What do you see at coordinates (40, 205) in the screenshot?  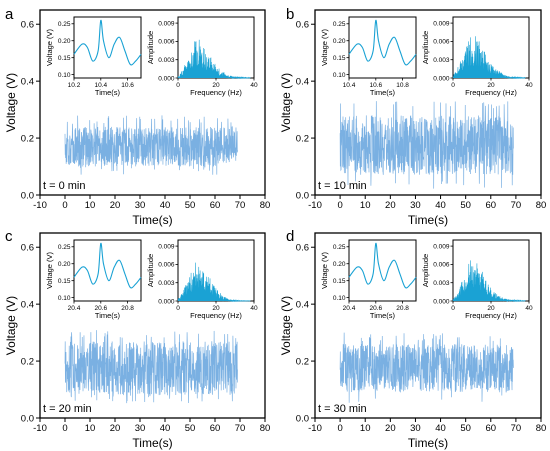 I see `x-tick-label: -10` at bounding box center [40, 205].